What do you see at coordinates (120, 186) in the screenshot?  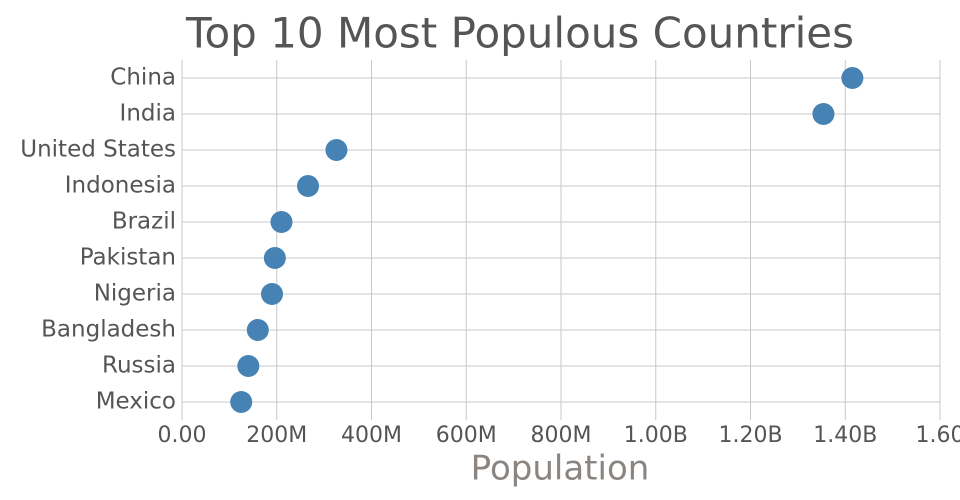 I see `y-tick-label: Indonesia` at bounding box center [120, 186].